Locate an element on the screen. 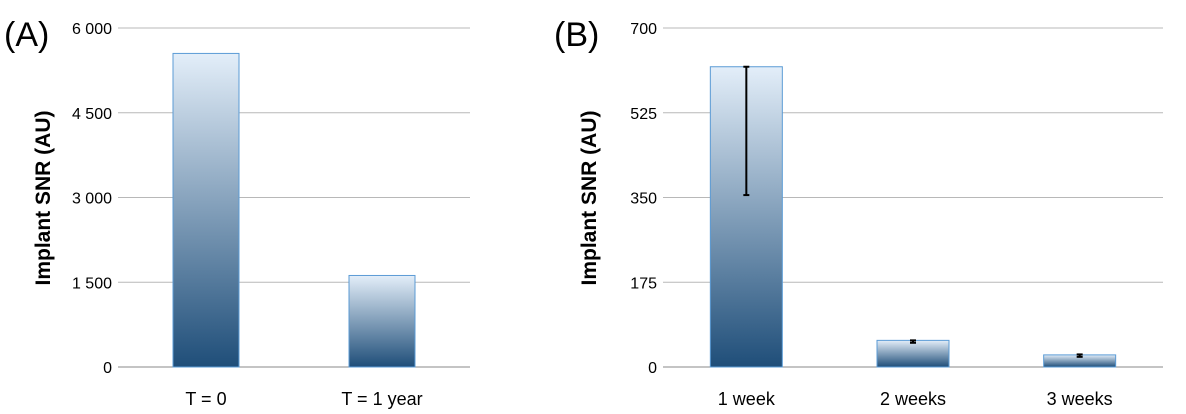 The height and width of the screenshot is (414, 1186). y-ticks-b: 0 175 350 525 700 is located at coordinates (643, 199).